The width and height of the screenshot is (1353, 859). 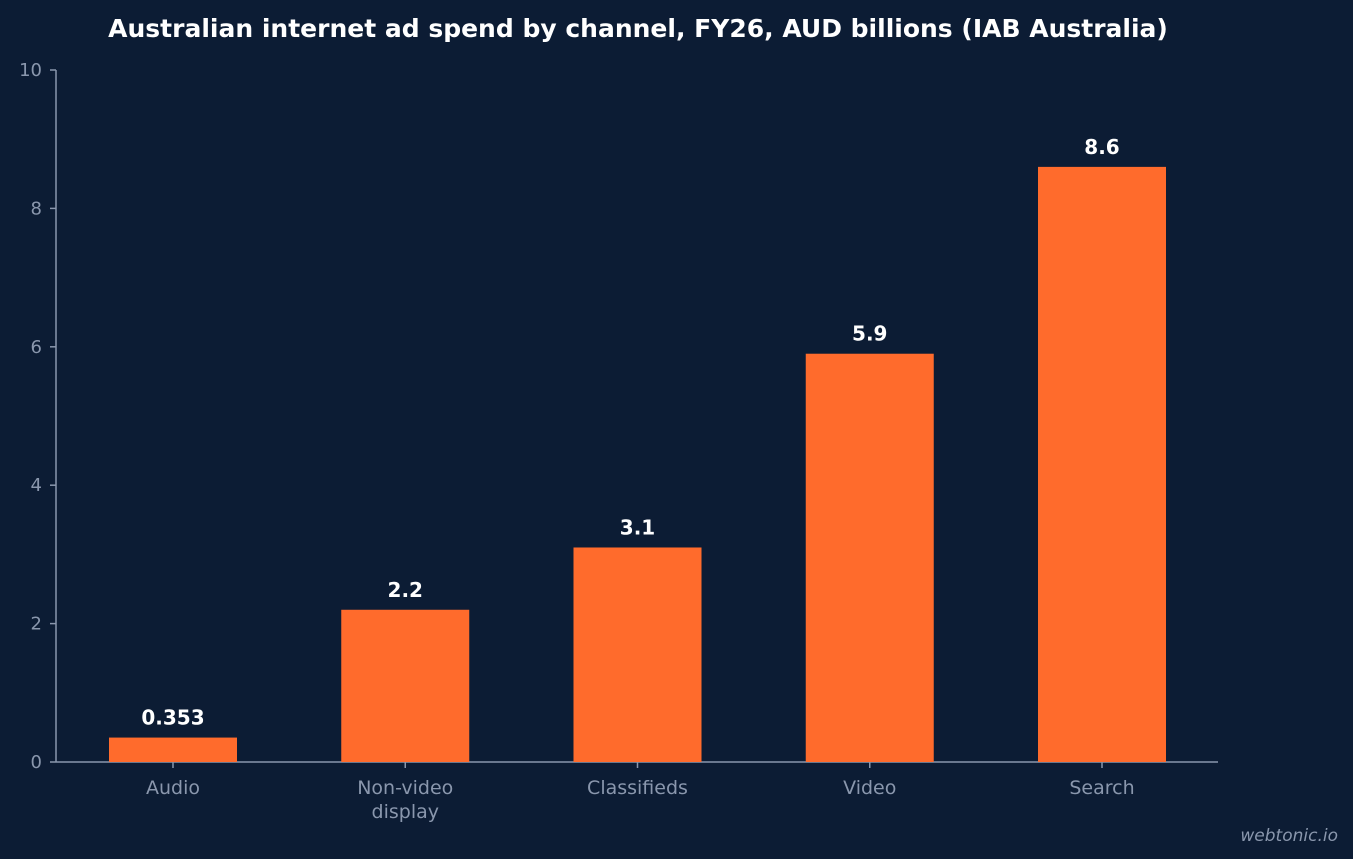 What do you see at coordinates (869, 788) in the screenshot?
I see `x-tick-label: Video` at bounding box center [869, 788].